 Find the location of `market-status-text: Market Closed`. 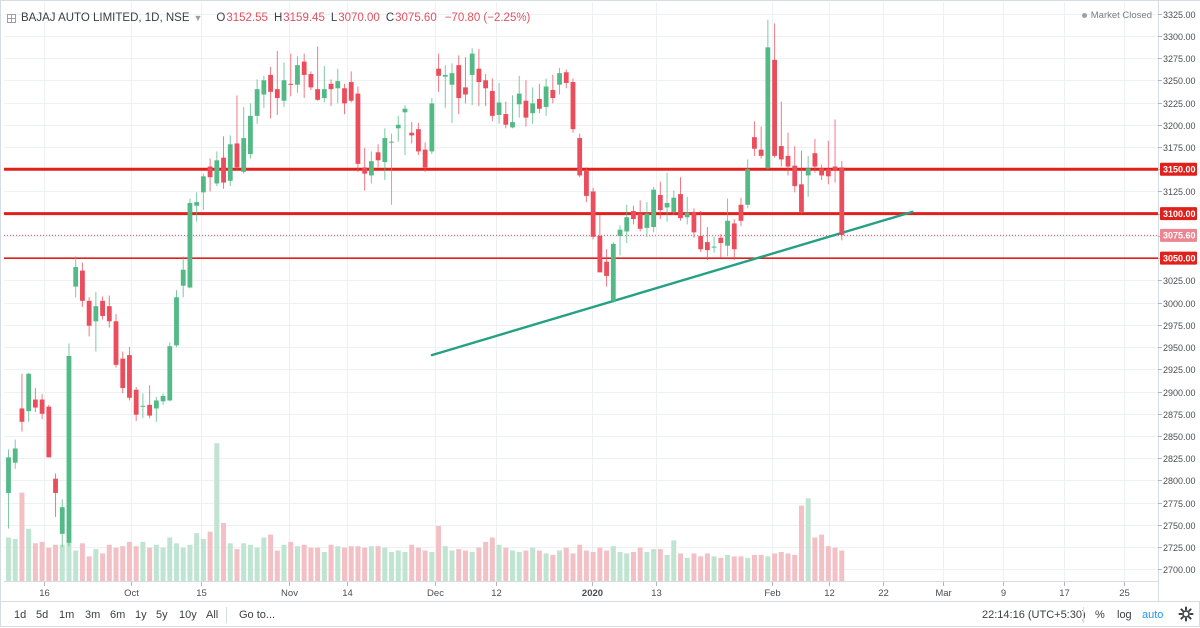

market-status-text: Market Closed is located at coordinates (1121, 15).